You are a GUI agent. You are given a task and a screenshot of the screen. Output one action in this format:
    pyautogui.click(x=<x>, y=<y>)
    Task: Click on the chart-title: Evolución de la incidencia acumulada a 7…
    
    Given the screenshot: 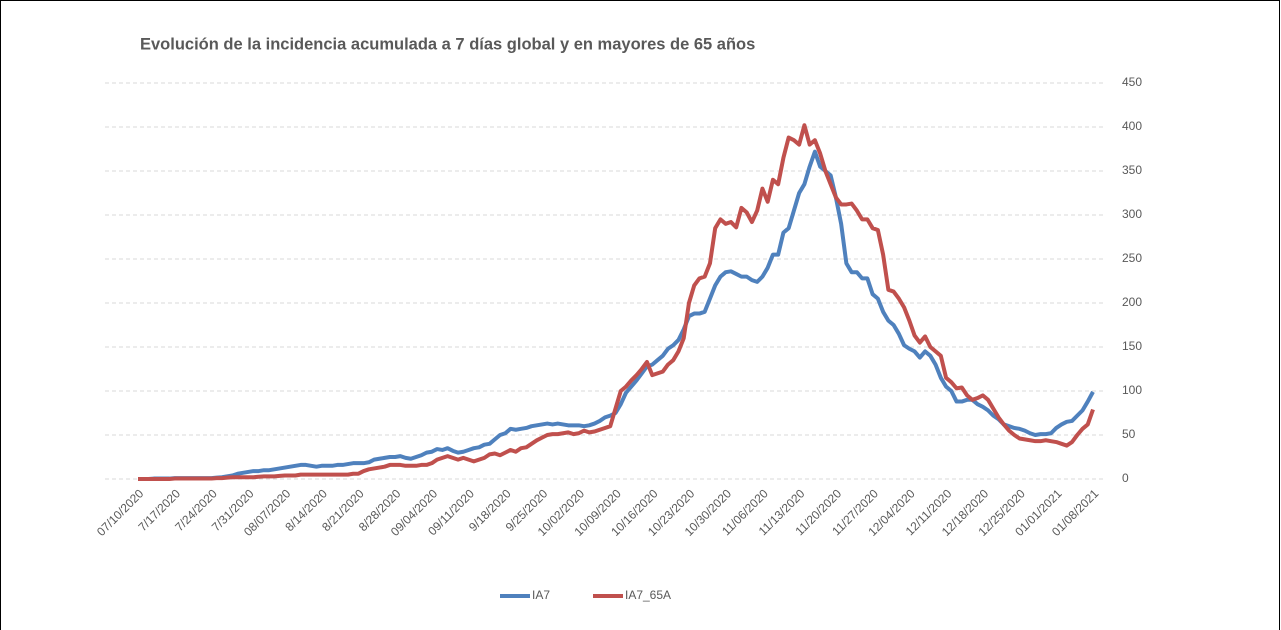 What is the action you would take?
    pyautogui.click(x=447, y=44)
    